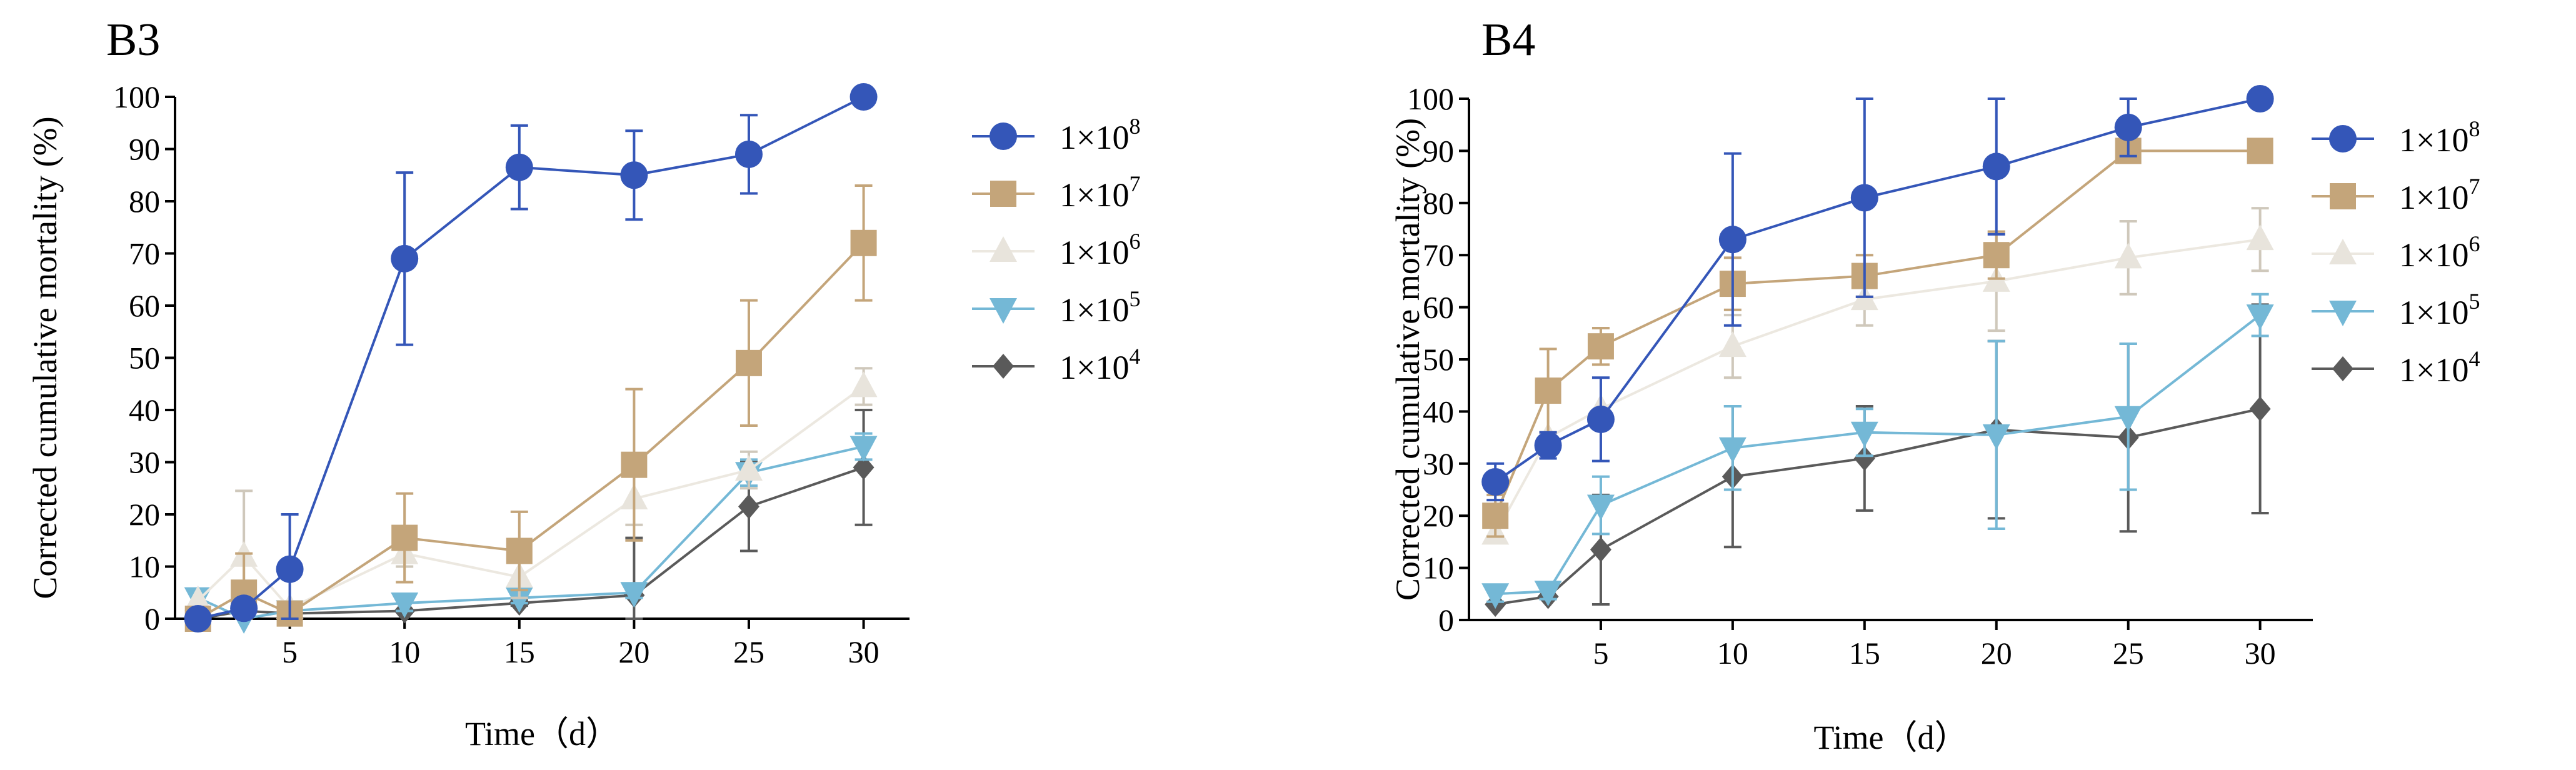 Image resolution: width=2576 pixels, height=770 pixels. Describe the element at coordinates (133, 40) in the screenshot. I see `panel-title: B3` at that location.